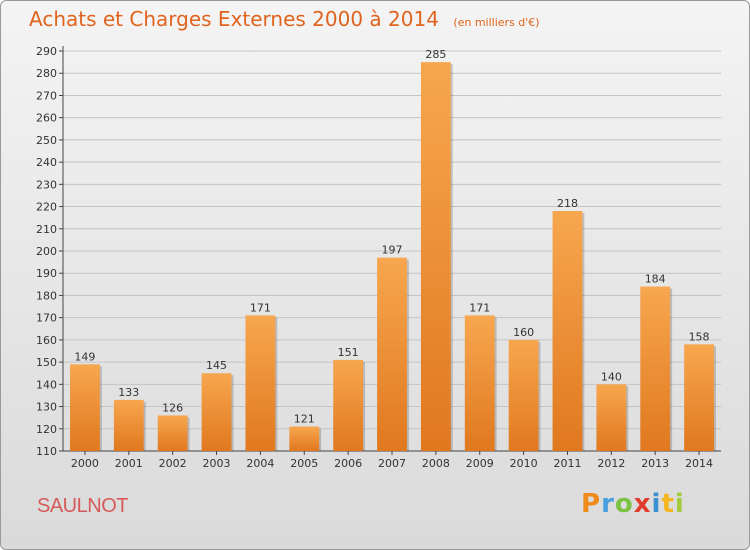 Image resolution: width=750 pixels, height=550 pixels. What do you see at coordinates (46, 229) in the screenshot?
I see `y-tick-label: 210` at bounding box center [46, 229].